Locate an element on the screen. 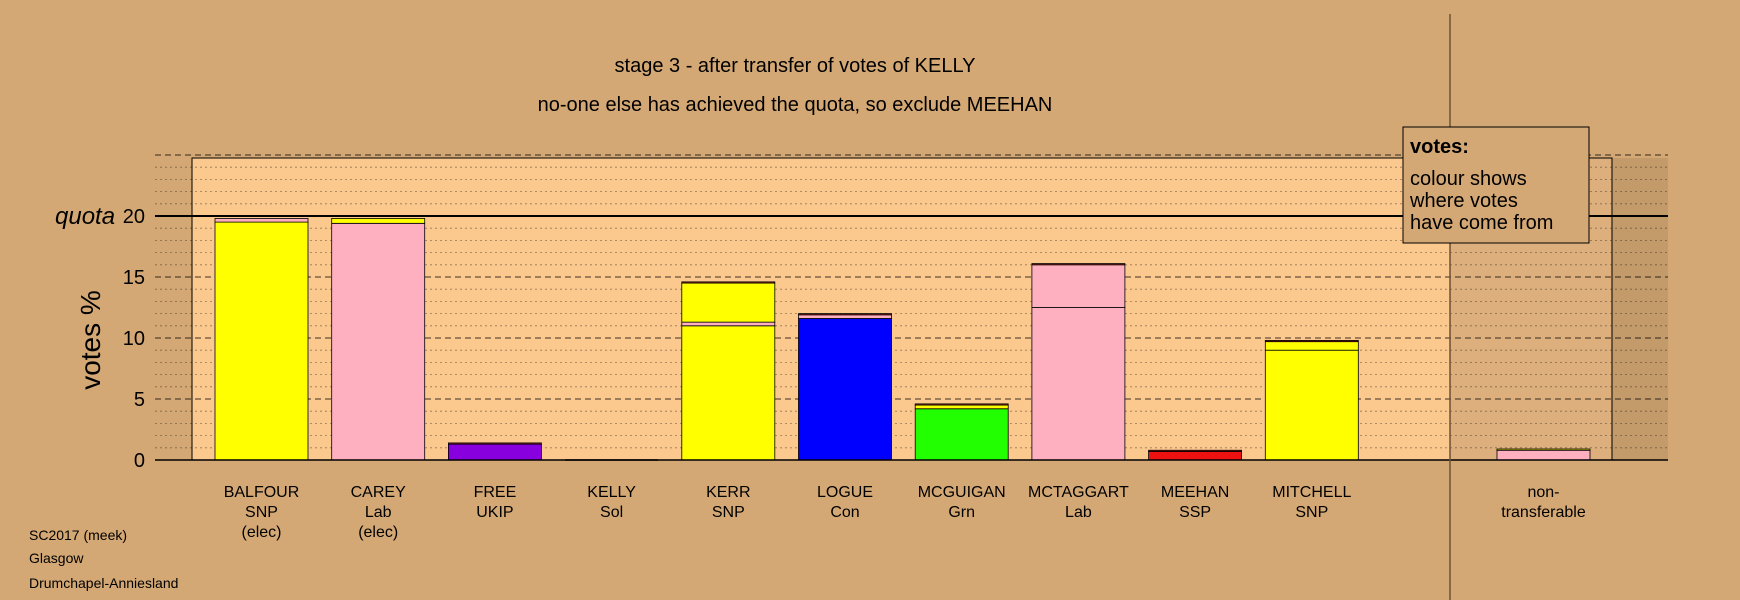 This screenshot has height=600, width=1740. legend-title: votes: is located at coordinates (1439, 147).